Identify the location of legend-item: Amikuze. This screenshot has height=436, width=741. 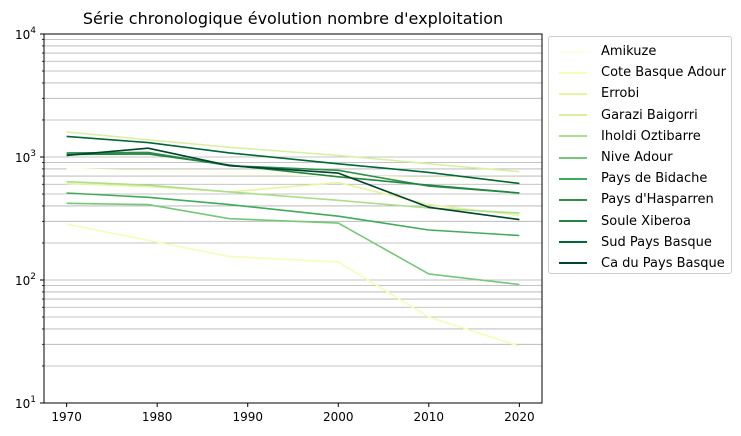
(640, 51).